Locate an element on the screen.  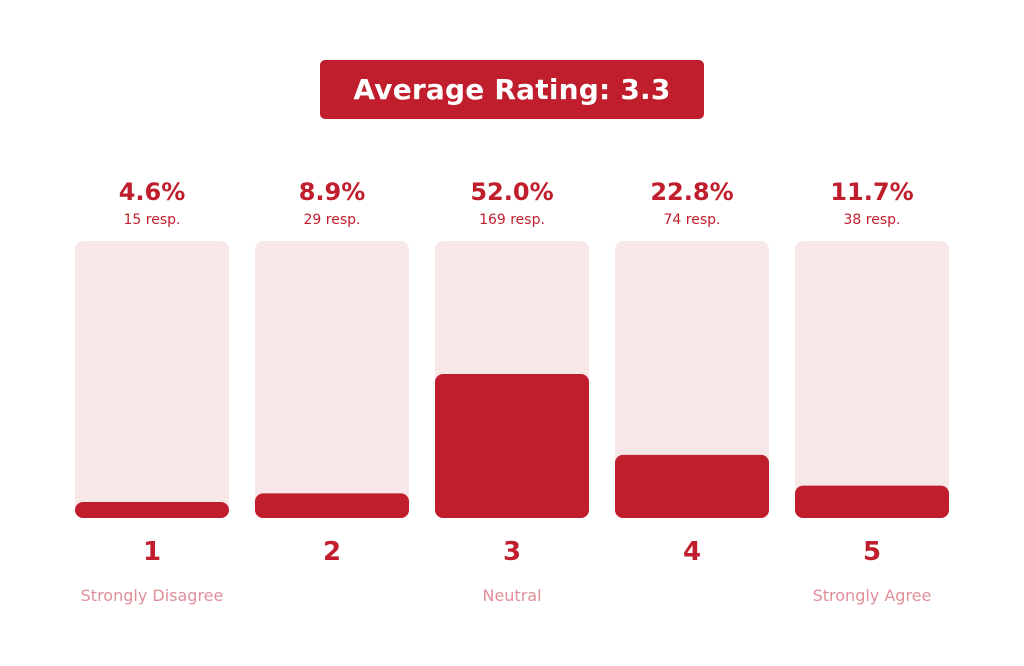
scale-anchor-label: Strongly Disagree is located at coordinates (152, 595).